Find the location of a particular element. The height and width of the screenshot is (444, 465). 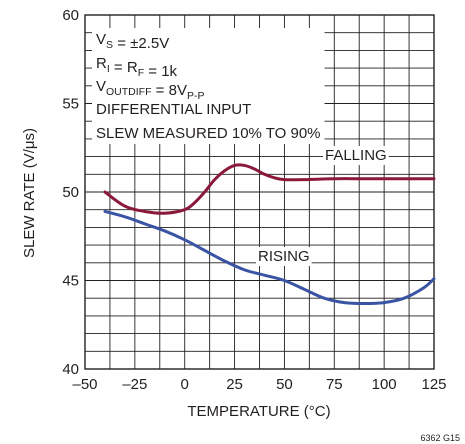

series-label-rising: RISING is located at coordinates (284, 256).